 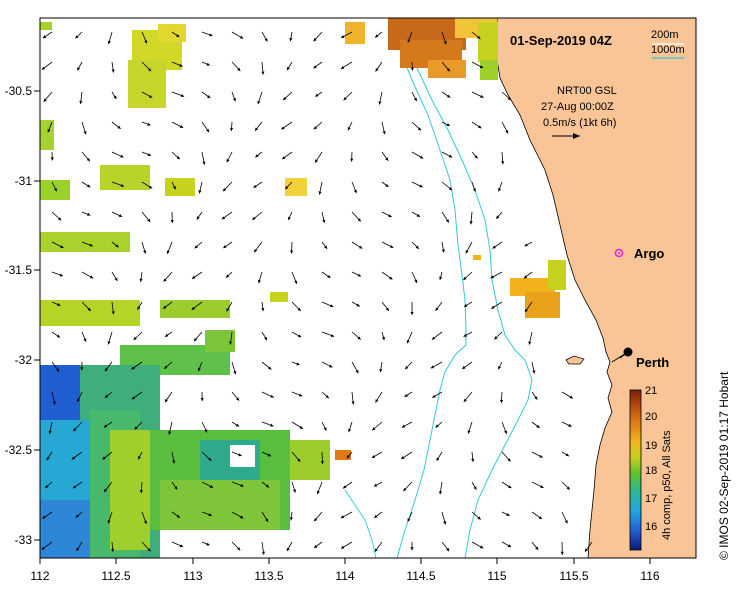 I want to click on y-tick-label: -33, so click(x=24, y=540).